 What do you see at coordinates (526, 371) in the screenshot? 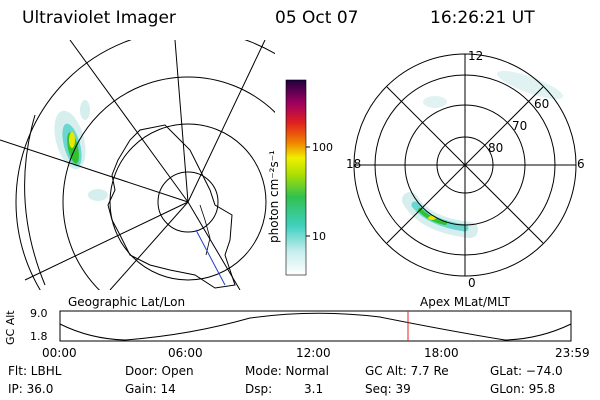
I see `glat-status: GLat: −74.0` at bounding box center [526, 371].